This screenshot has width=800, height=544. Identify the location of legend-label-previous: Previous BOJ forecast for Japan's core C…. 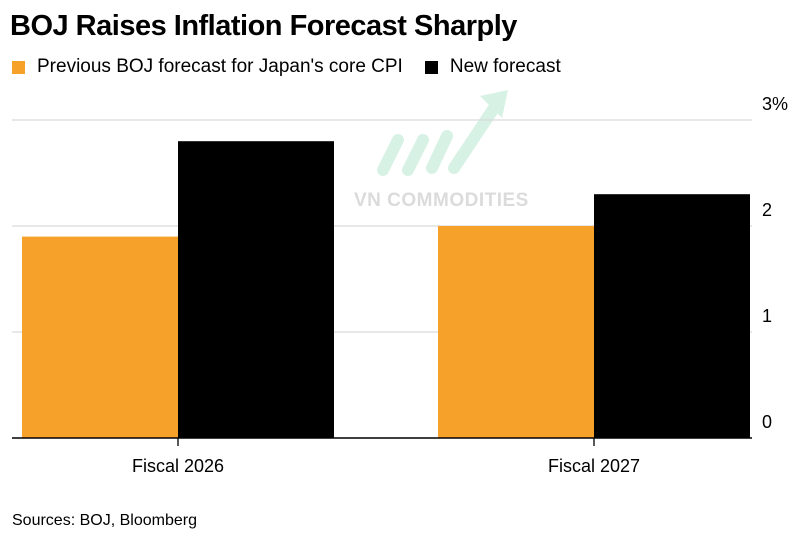
(220, 66).